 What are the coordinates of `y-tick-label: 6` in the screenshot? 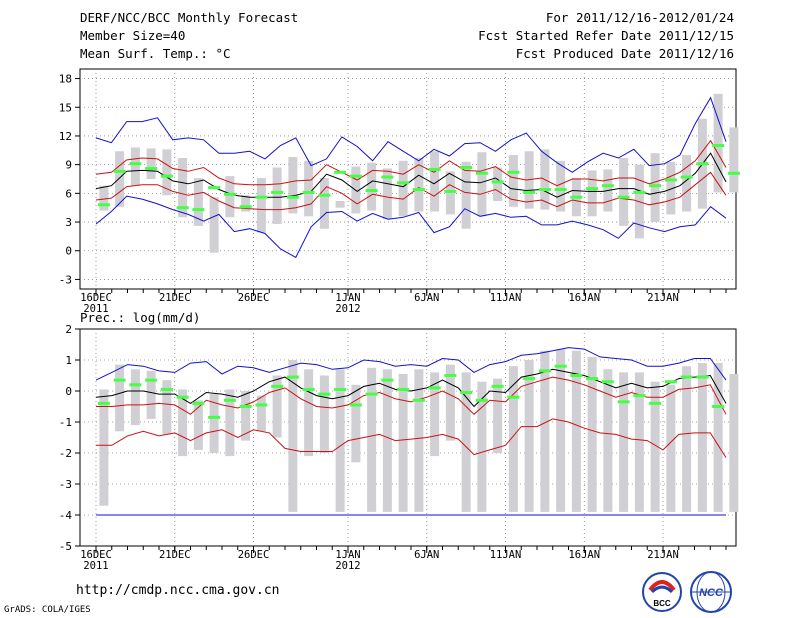 It's located at (68, 193).